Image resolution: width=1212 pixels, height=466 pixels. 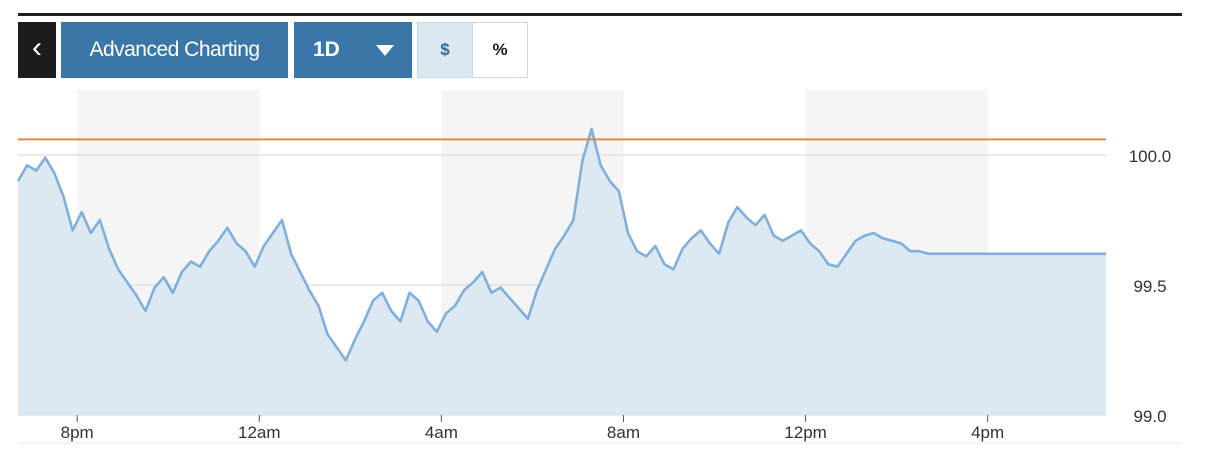 What do you see at coordinates (600, 14) in the screenshot?
I see `top-rule` at bounding box center [600, 14].